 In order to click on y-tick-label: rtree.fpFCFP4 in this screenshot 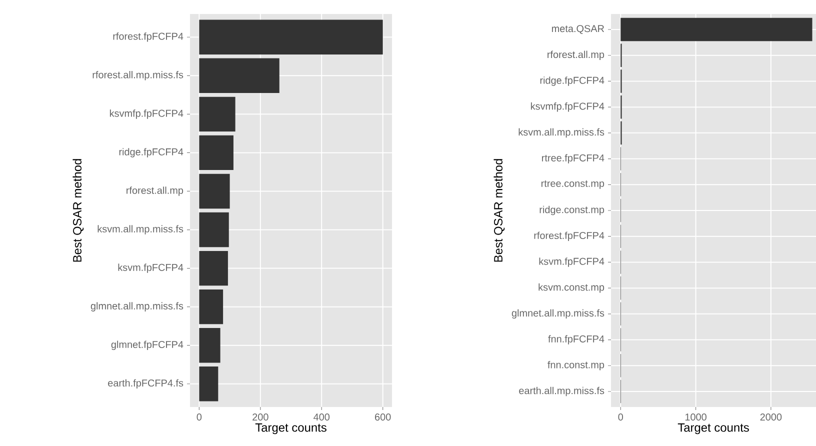, I will do `click(573, 159)`.